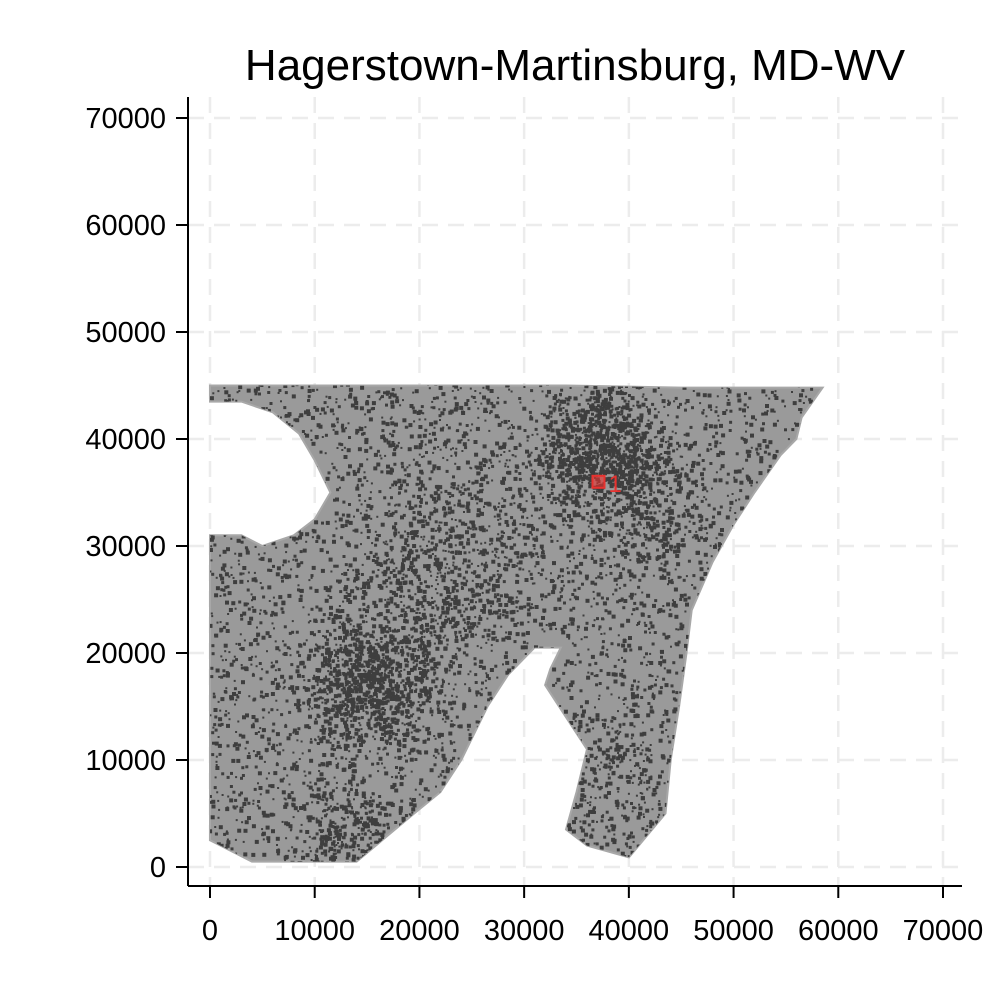 This screenshot has height=1000, width=1000. What do you see at coordinates (125, 547) in the screenshot?
I see `y-tick-label: 30000` at bounding box center [125, 547].